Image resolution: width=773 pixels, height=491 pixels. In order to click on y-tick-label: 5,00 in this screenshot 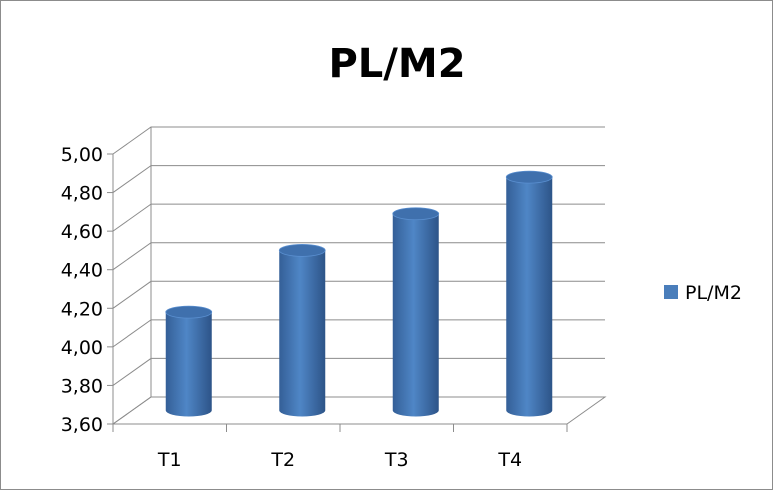, I will do `click(82, 155)`.